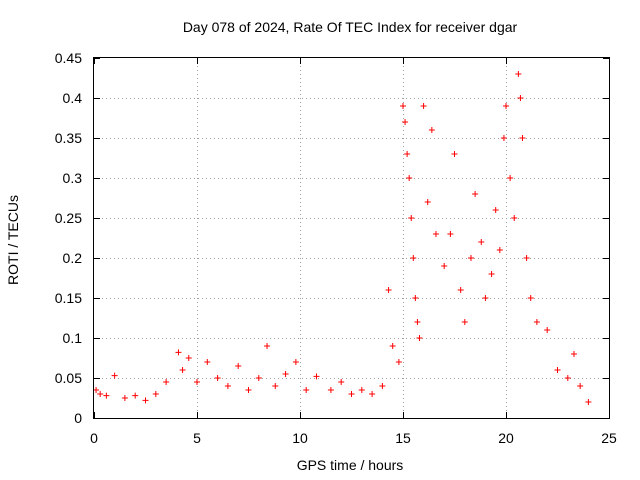  Describe the element at coordinates (350, 465) in the screenshot. I see `x-axis-label: GPS time / hours` at that location.